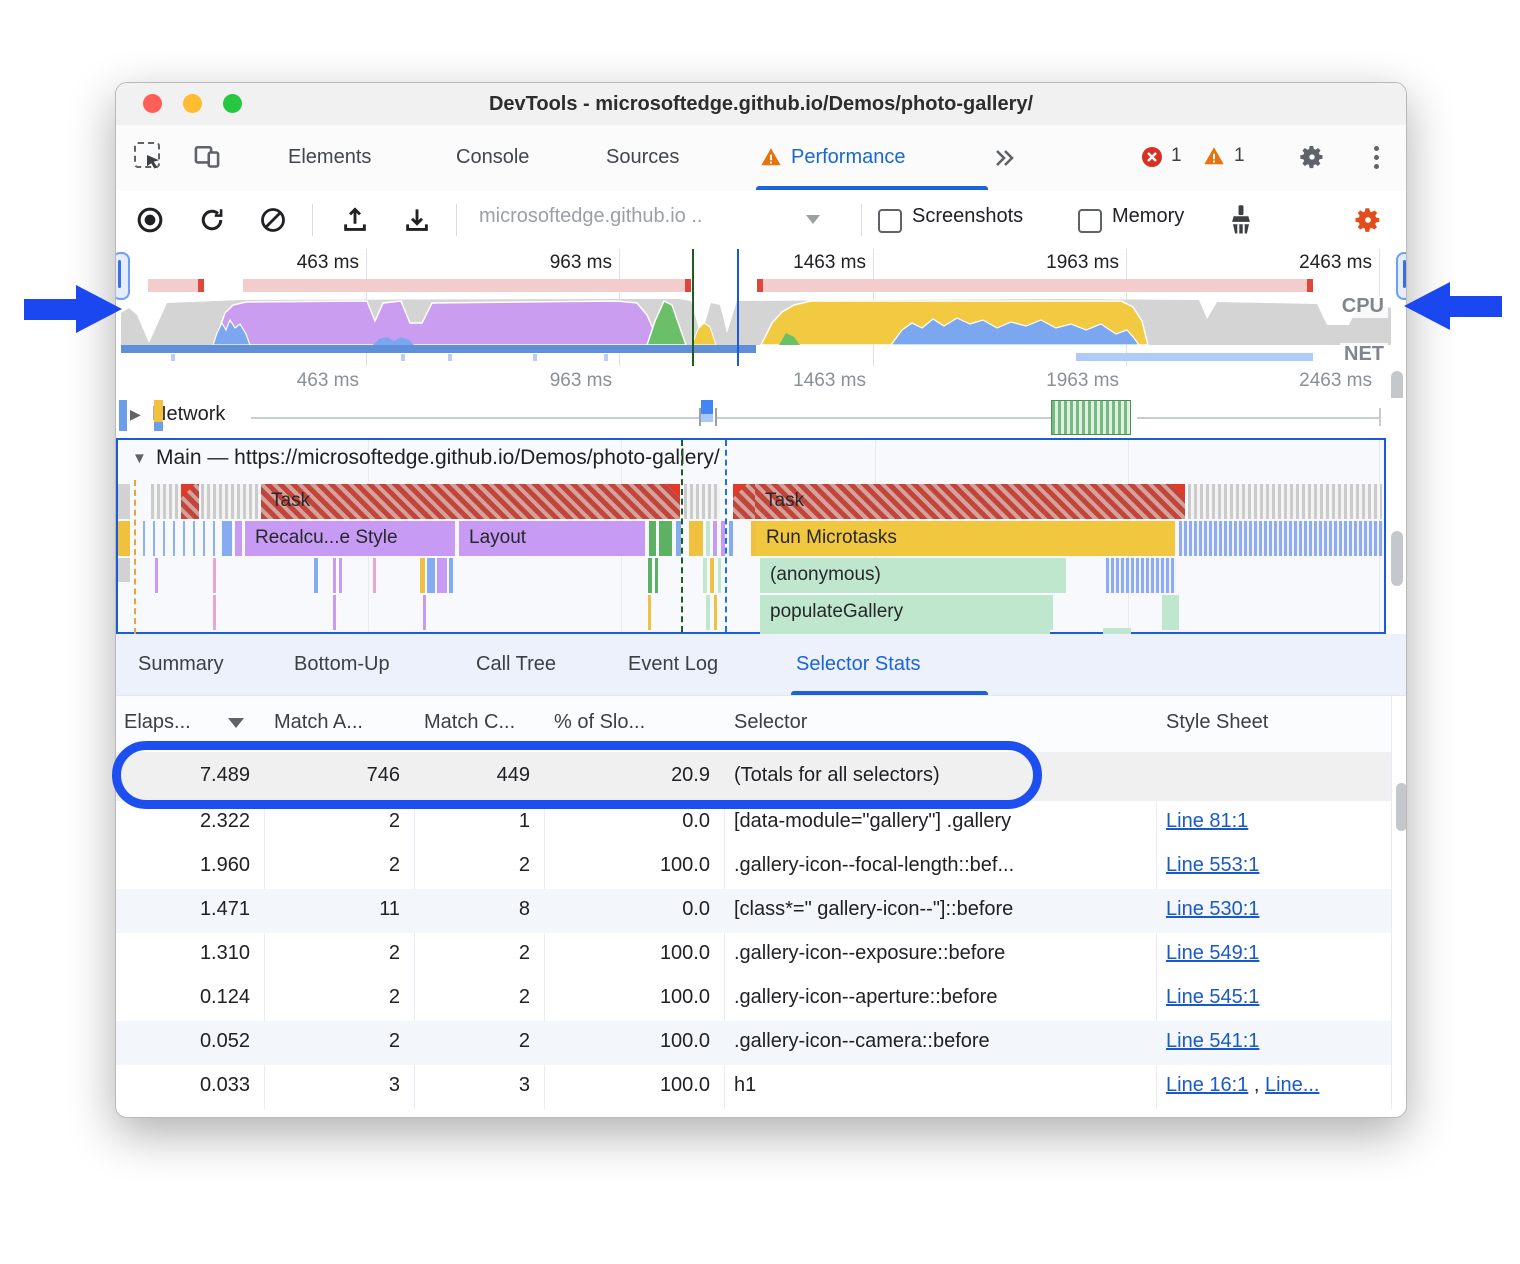  What do you see at coordinates (1090, 221) in the screenshot?
I see `memory-checkbox` at bounding box center [1090, 221].